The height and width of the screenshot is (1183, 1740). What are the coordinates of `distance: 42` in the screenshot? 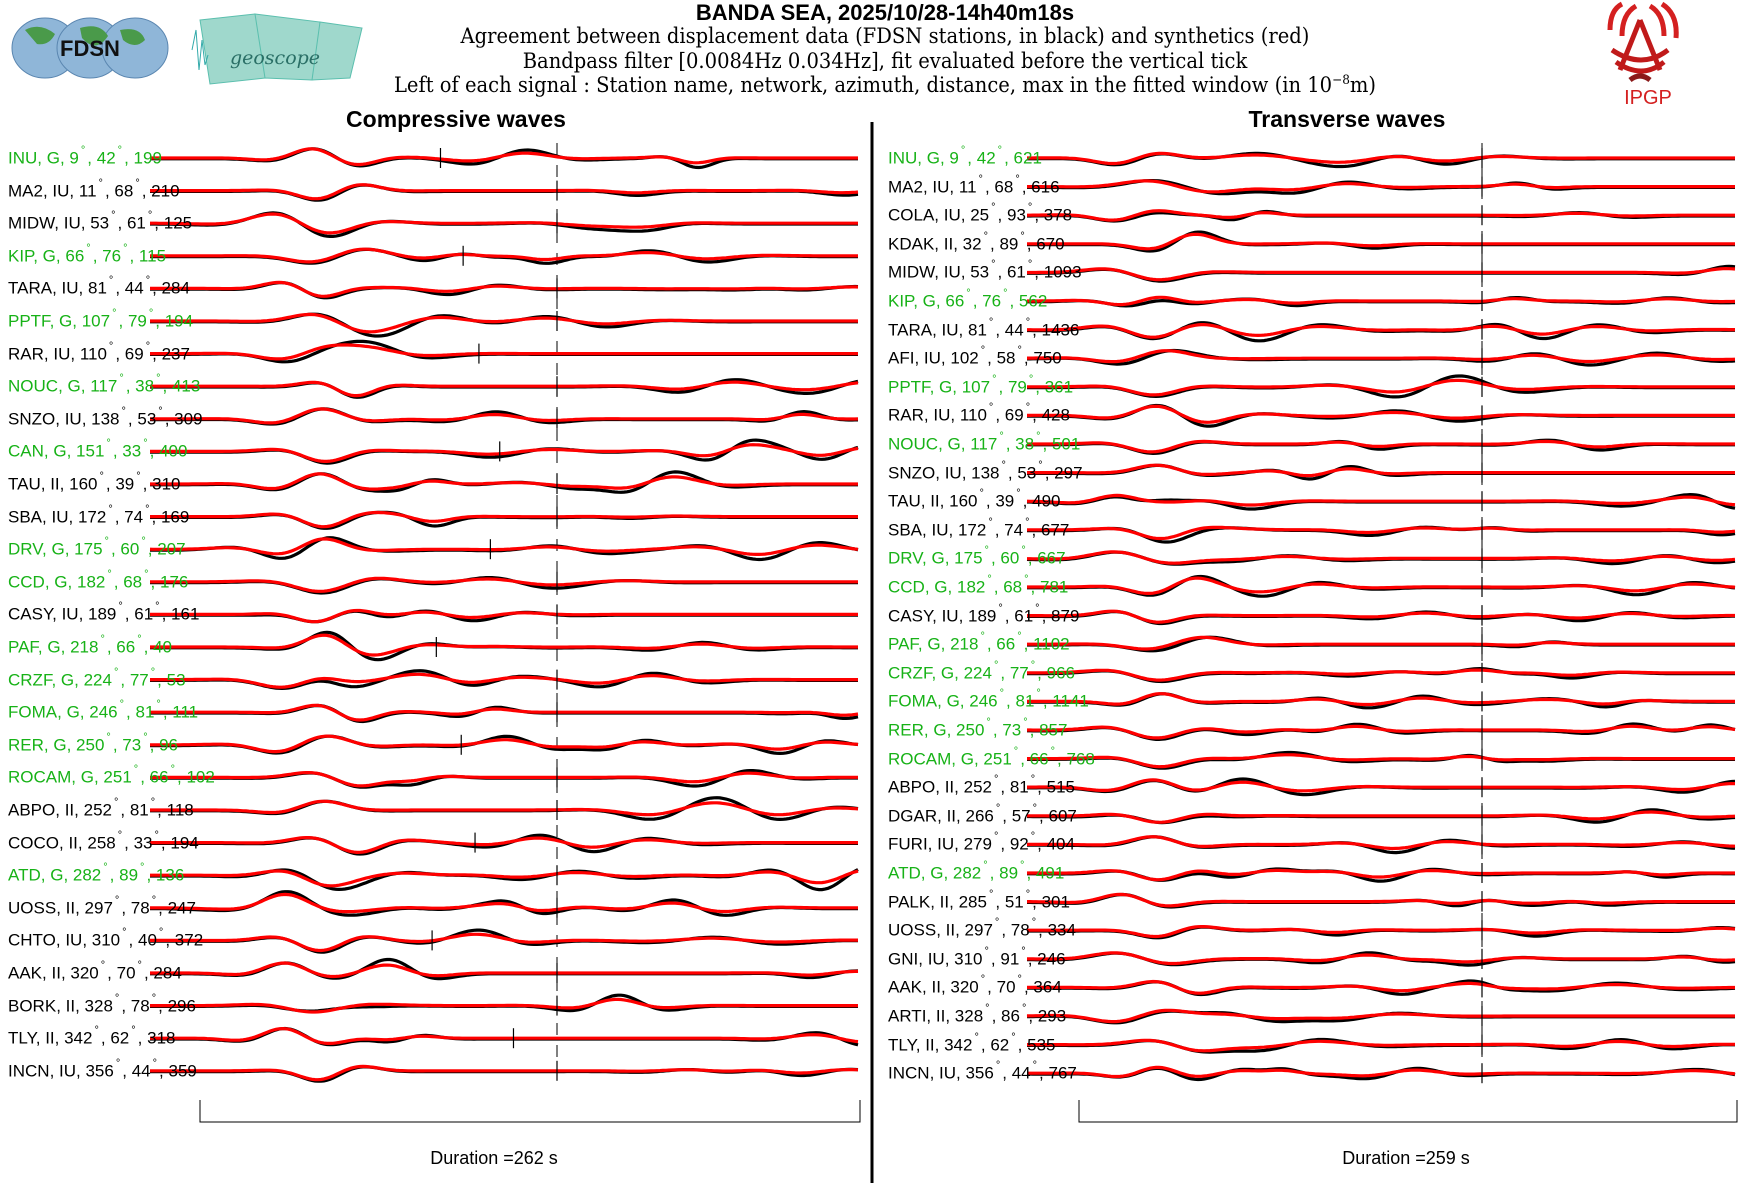 It's located at (106, 158).